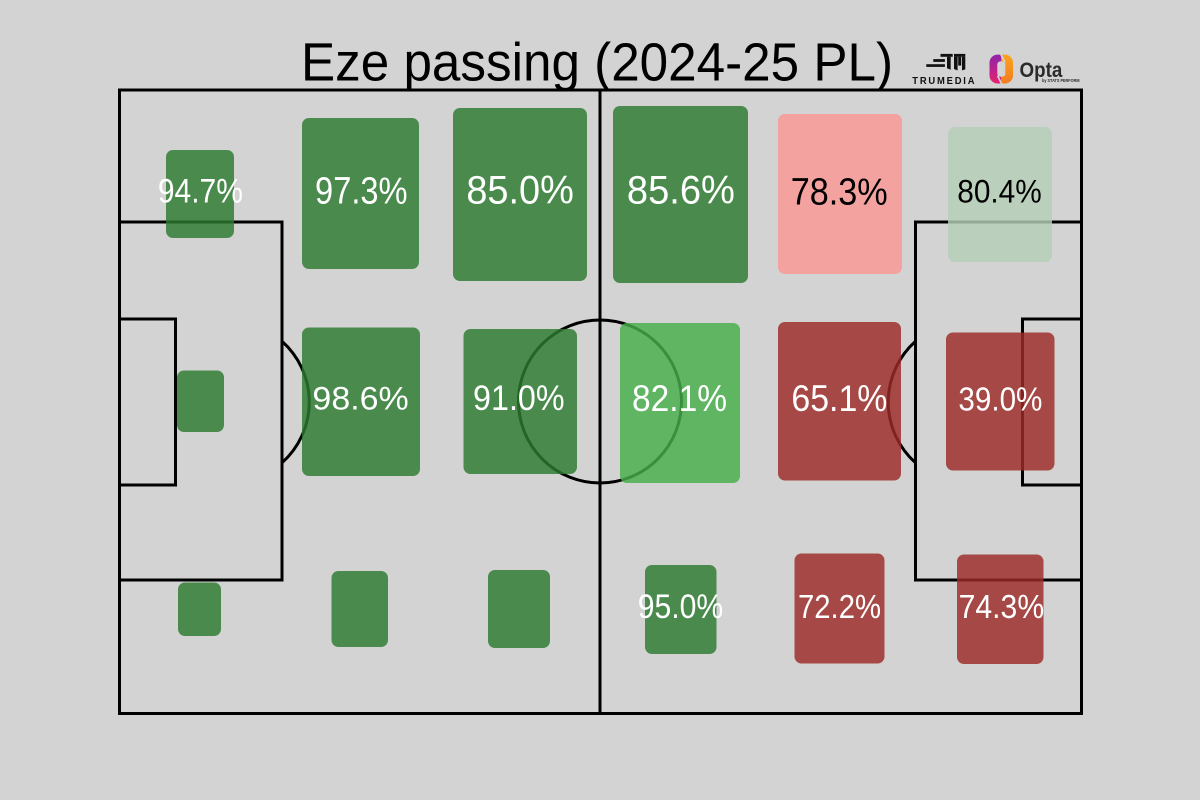  I want to click on svg-text: 65.1%, so click(839, 398).